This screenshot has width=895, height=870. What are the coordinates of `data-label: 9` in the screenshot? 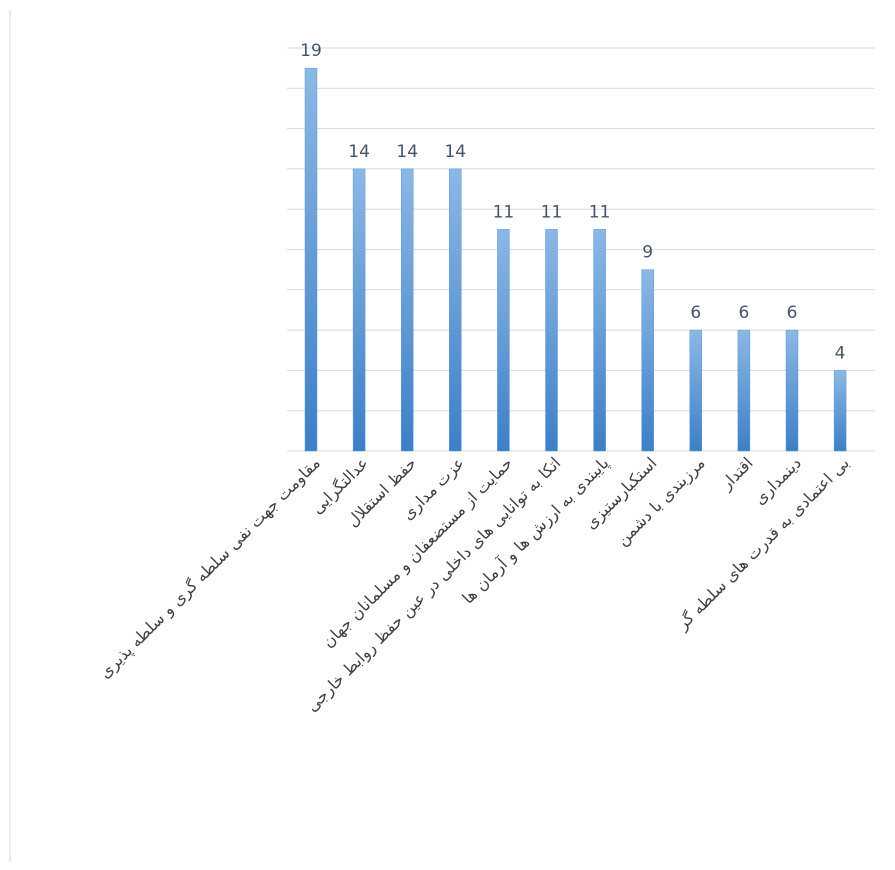 It's located at (647, 253).